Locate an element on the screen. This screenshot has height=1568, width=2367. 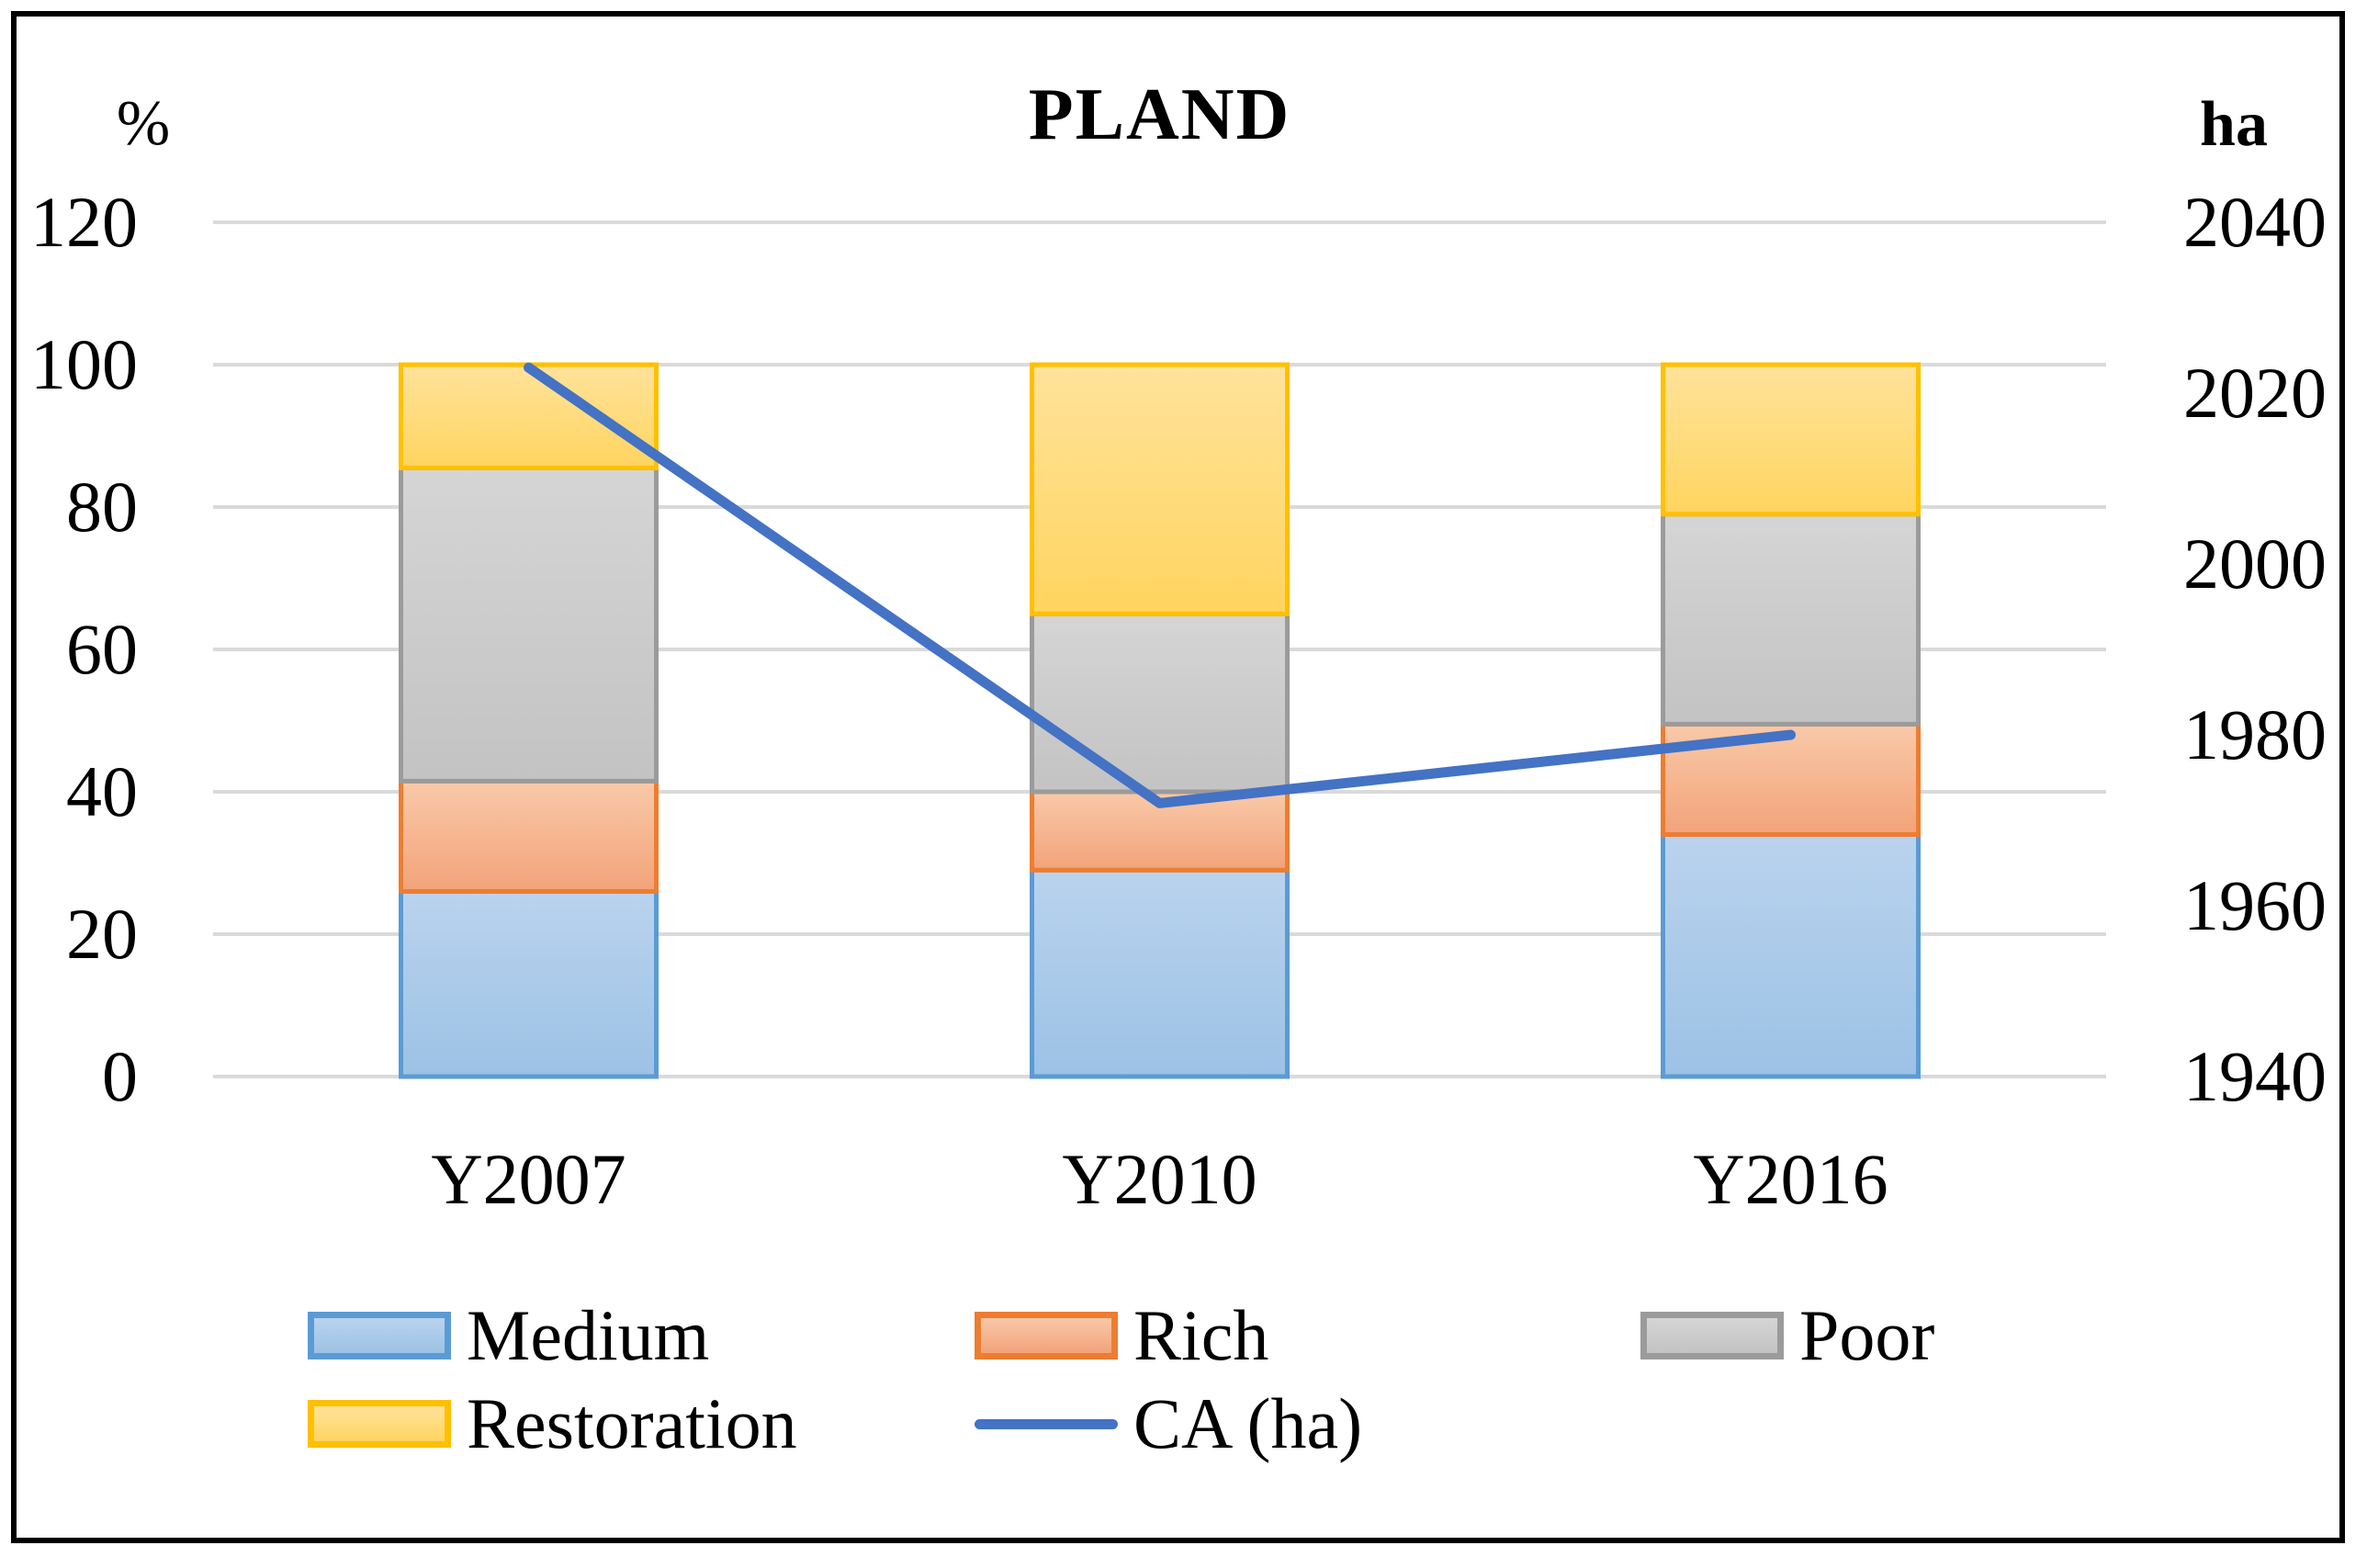
category-label-y2007: Y2007 is located at coordinates (528, 1179).